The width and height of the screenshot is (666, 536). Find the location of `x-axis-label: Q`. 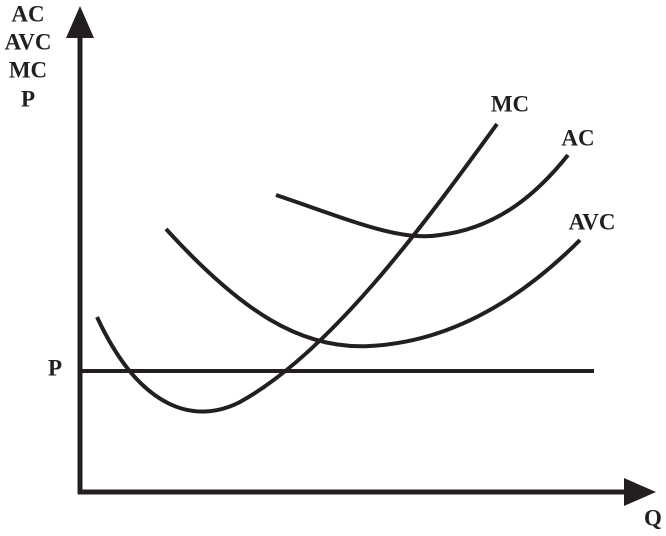

x-axis-label: Q is located at coordinates (653, 517).